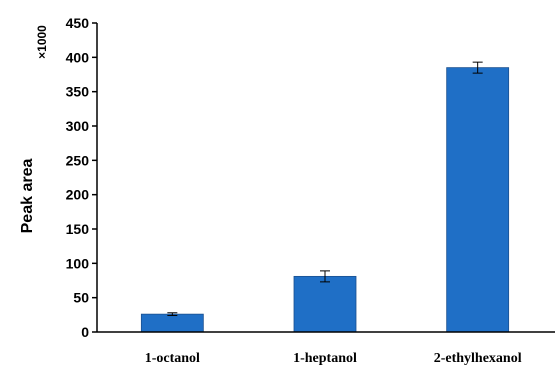 The width and height of the screenshot is (558, 370). Describe the element at coordinates (78, 195) in the screenshot. I see `y-tick-label: 200` at that location.